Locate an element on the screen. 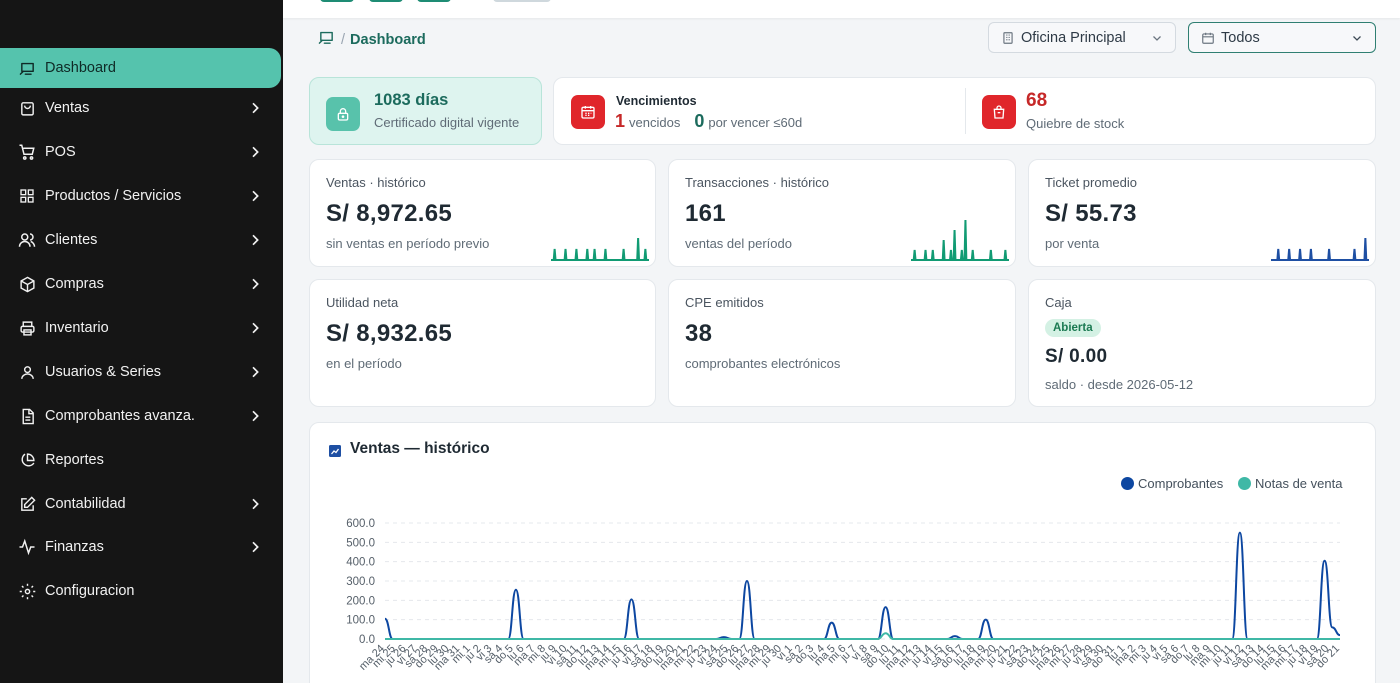 Image resolution: width=1400 pixels, height=683 pixels. sidebar-item-compras: Compras is located at coordinates (140, 284).